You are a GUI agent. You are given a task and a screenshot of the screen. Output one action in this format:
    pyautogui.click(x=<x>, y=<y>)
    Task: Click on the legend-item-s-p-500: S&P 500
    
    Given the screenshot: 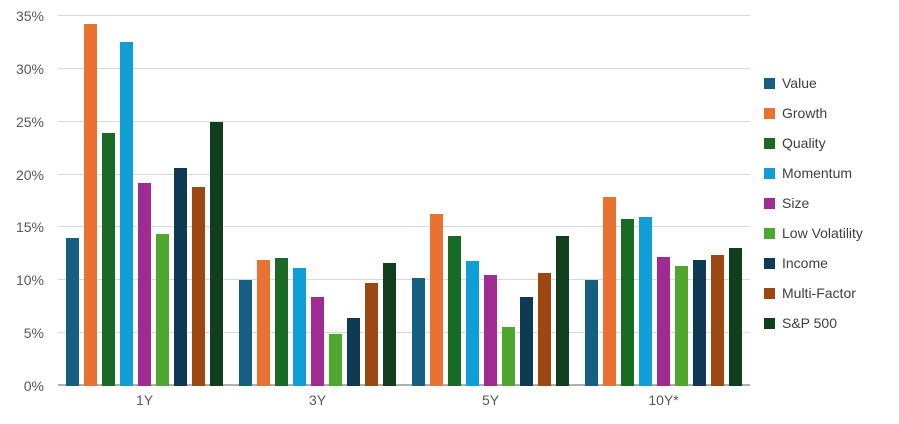 What is the action you would take?
    pyautogui.click(x=813, y=323)
    